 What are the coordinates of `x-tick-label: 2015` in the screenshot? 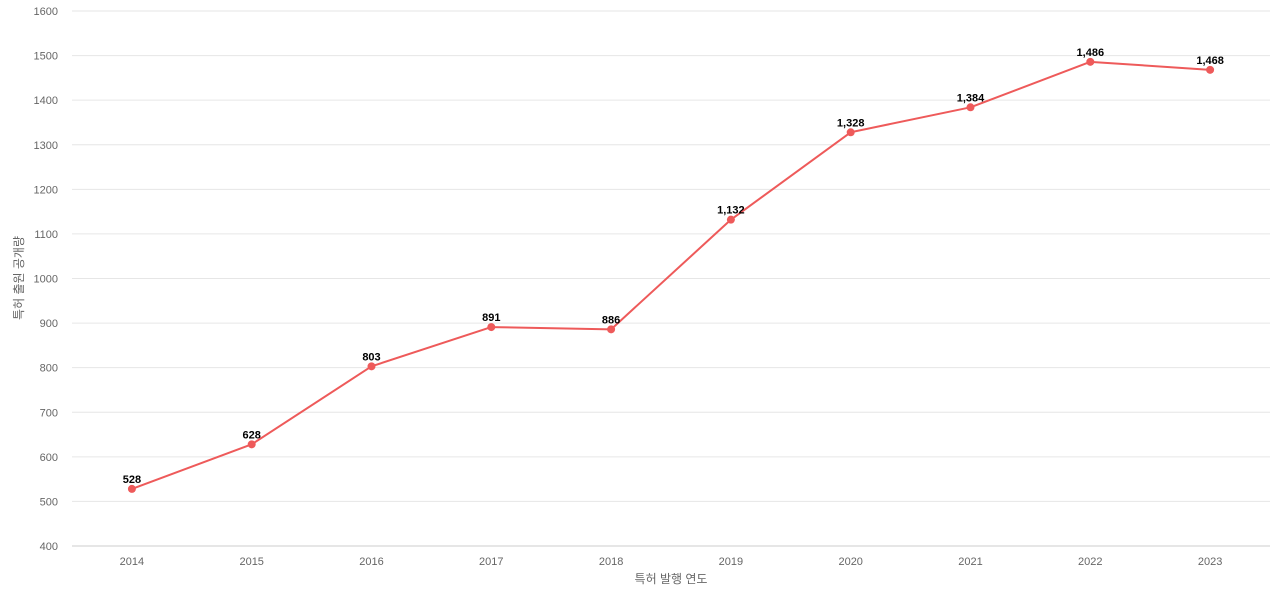 It's located at (251, 562).